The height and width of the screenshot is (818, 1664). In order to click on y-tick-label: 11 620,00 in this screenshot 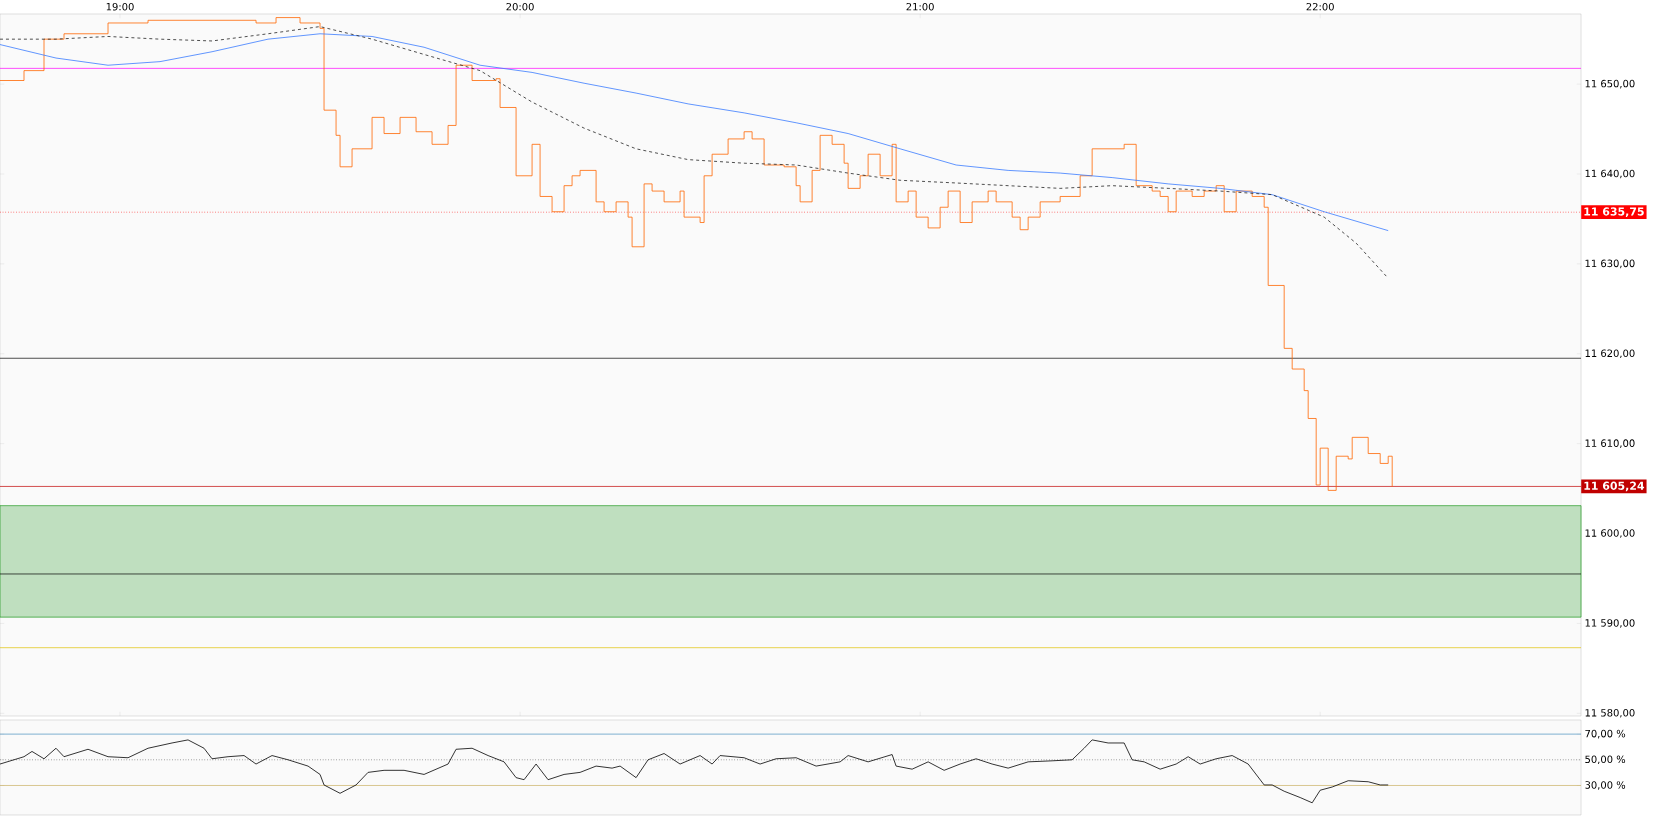, I will do `click(1610, 354)`.